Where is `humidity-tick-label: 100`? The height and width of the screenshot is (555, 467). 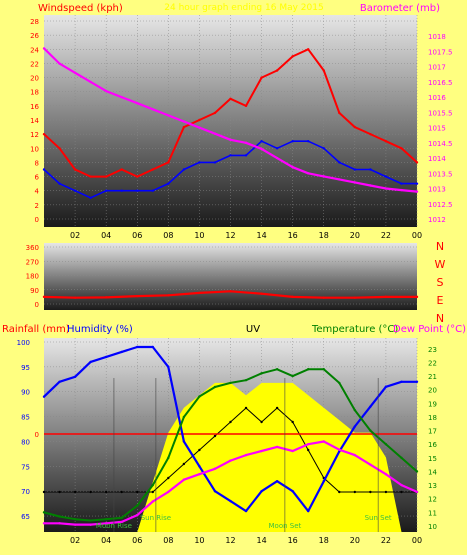 humidity-tick-label: 100 is located at coordinates (23, 343).